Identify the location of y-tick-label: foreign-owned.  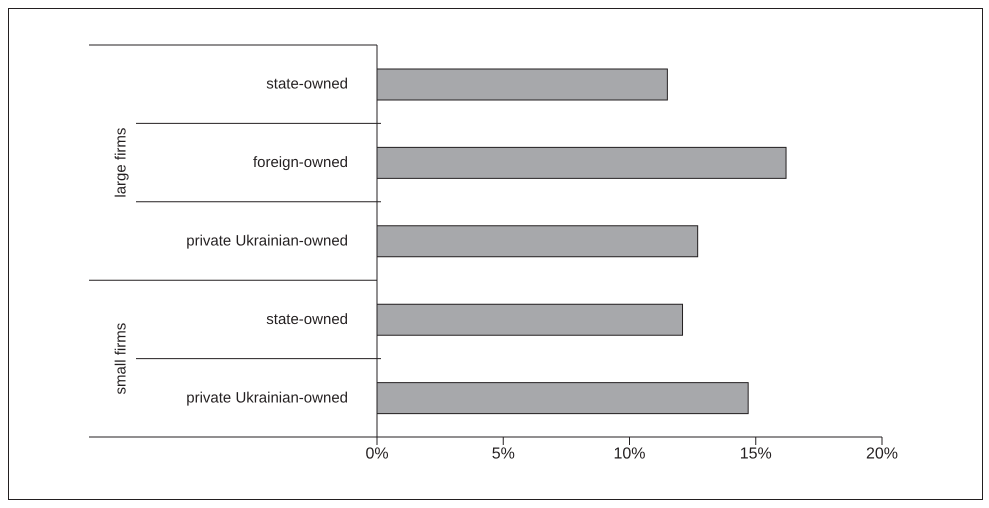
(300, 163).